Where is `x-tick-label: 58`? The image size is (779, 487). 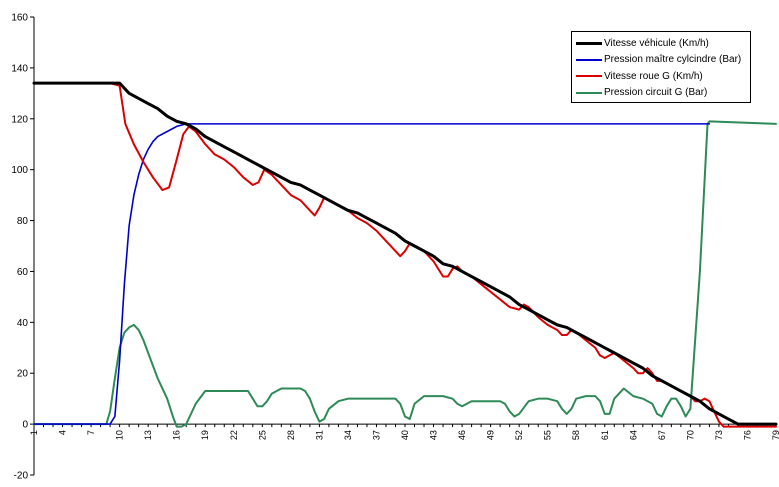 x-tick-label: 58 is located at coordinates (576, 435).